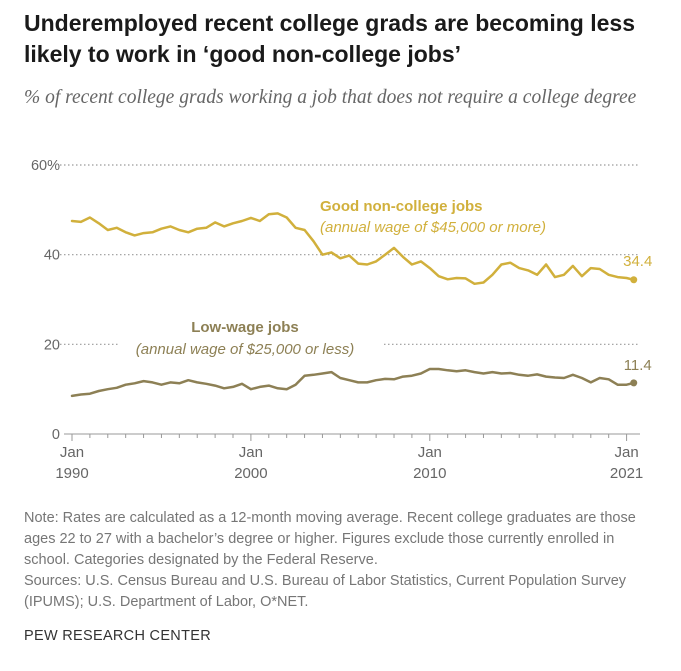  What do you see at coordinates (52, 345) in the screenshot?
I see `y-tick-label: 20` at bounding box center [52, 345].